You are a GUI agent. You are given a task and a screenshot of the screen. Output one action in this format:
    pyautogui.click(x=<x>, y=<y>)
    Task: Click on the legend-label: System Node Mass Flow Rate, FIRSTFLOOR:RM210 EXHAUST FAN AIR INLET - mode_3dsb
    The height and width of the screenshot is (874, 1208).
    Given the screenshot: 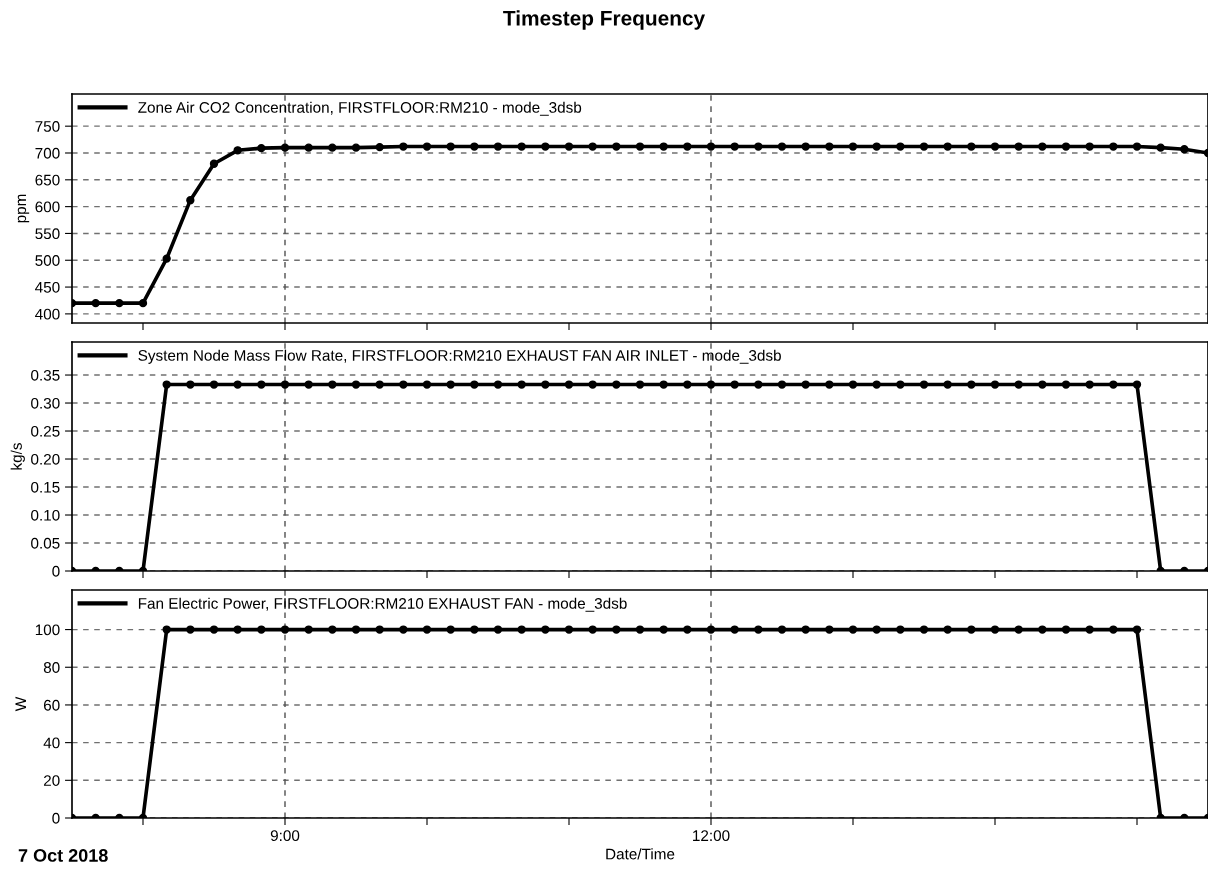 What is the action you would take?
    pyautogui.click(x=459, y=356)
    